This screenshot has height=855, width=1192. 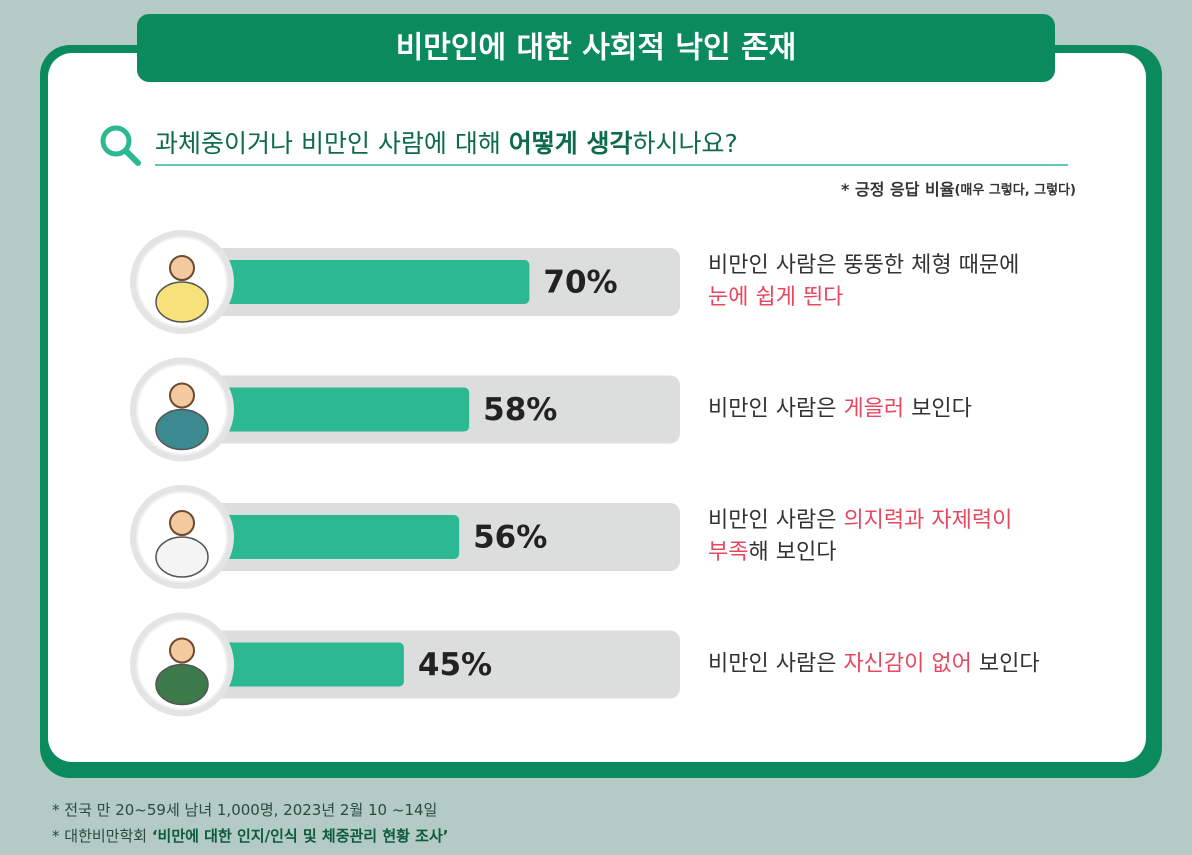 I want to click on text-part: 부족, so click(x=728, y=552).